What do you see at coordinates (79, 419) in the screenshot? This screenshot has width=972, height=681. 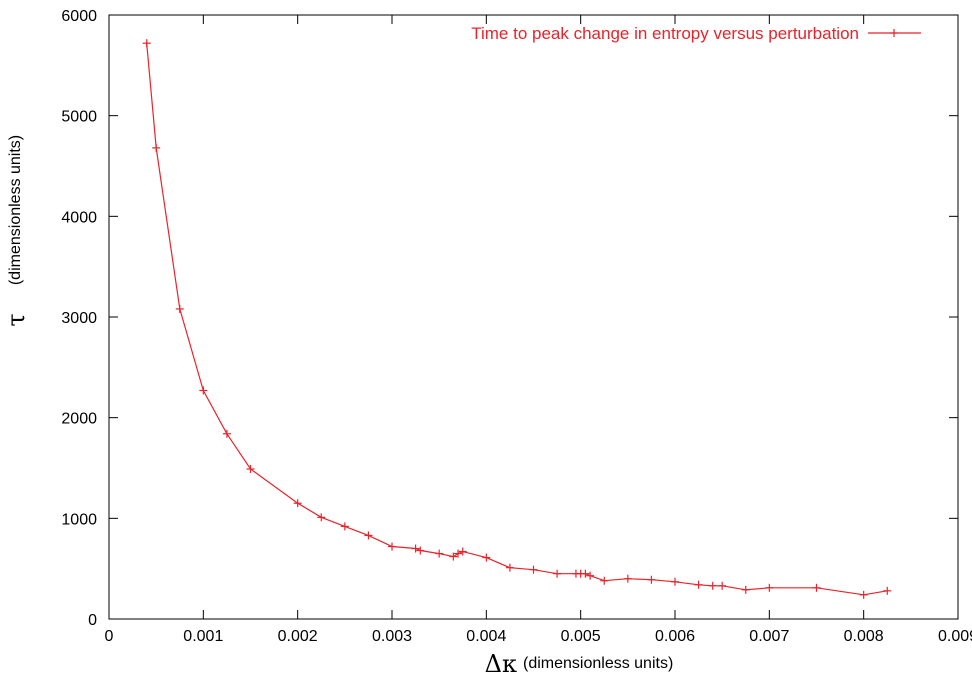 I see `y-tick-label: 2000` at bounding box center [79, 419].